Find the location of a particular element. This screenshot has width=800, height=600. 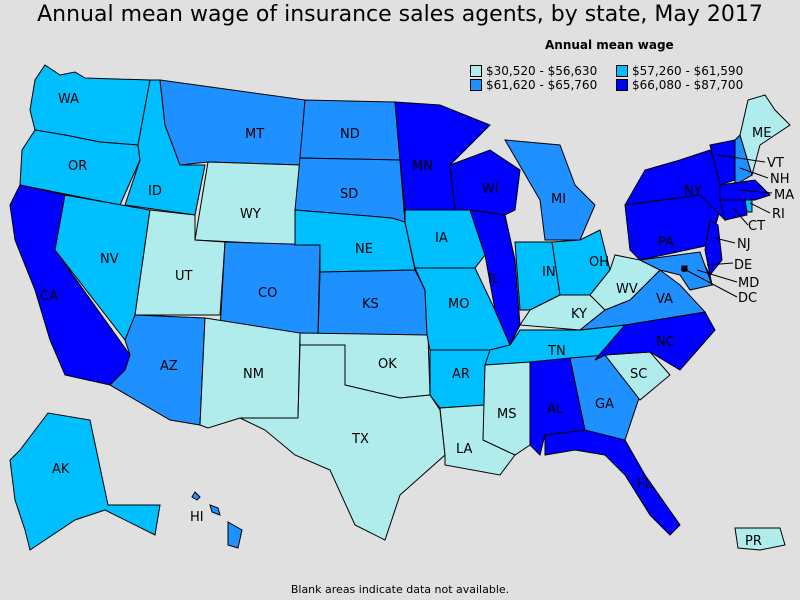

state-WY is located at coordinates (247, 203).